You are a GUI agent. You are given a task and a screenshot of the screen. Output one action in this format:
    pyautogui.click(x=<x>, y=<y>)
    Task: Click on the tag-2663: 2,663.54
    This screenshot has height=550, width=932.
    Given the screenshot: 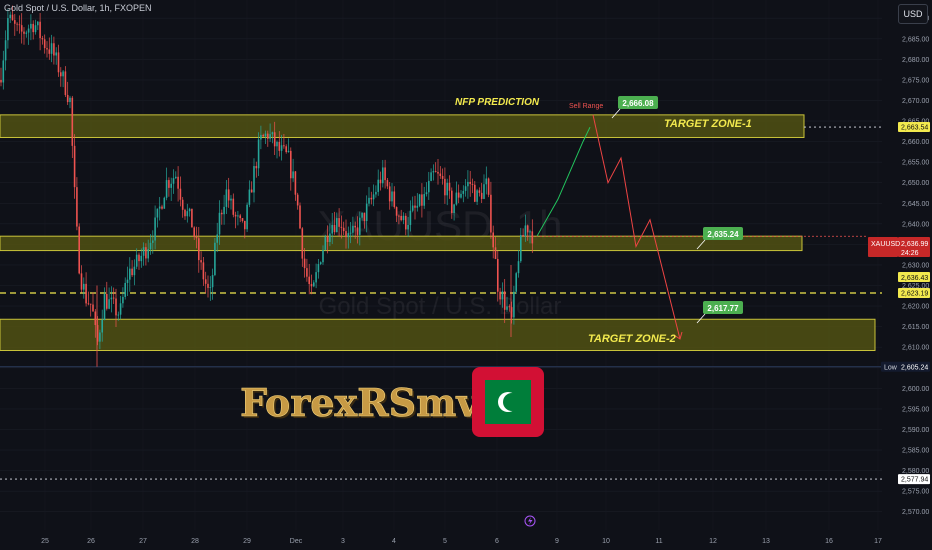 What is the action you would take?
    pyautogui.click(x=914, y=127)
    